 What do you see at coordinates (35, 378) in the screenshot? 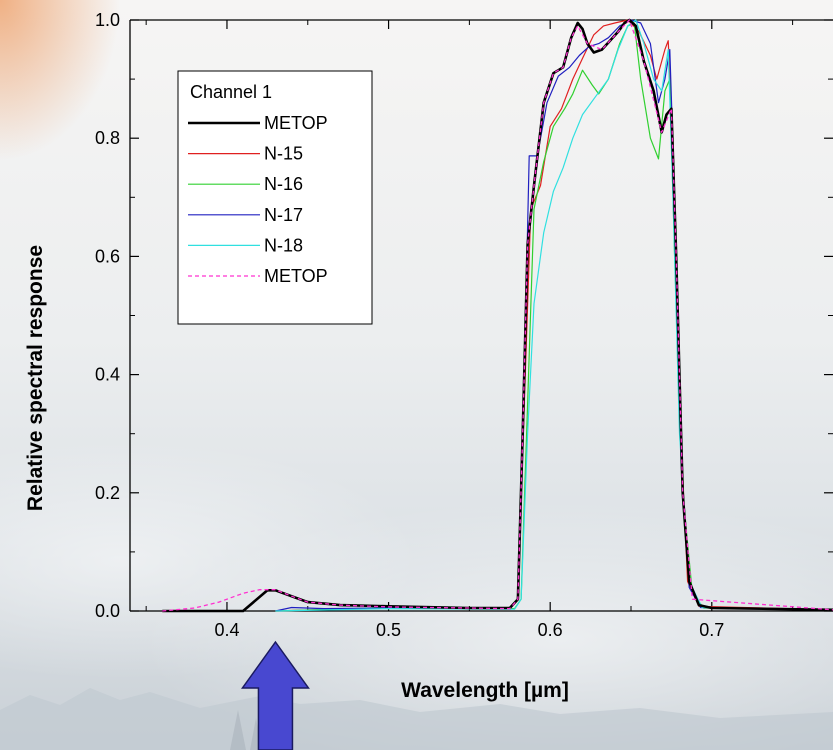
I see `y-axis-title: Relative spectral response` at bounding box center [35, 378].